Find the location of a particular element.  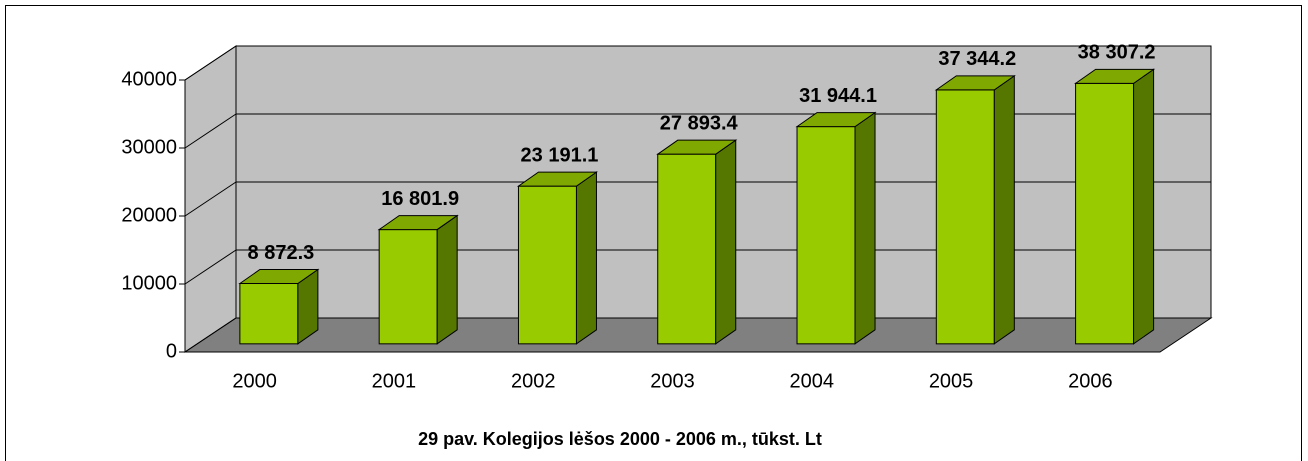

y-tick-label: 40000 is located at coordinates (149, 79).